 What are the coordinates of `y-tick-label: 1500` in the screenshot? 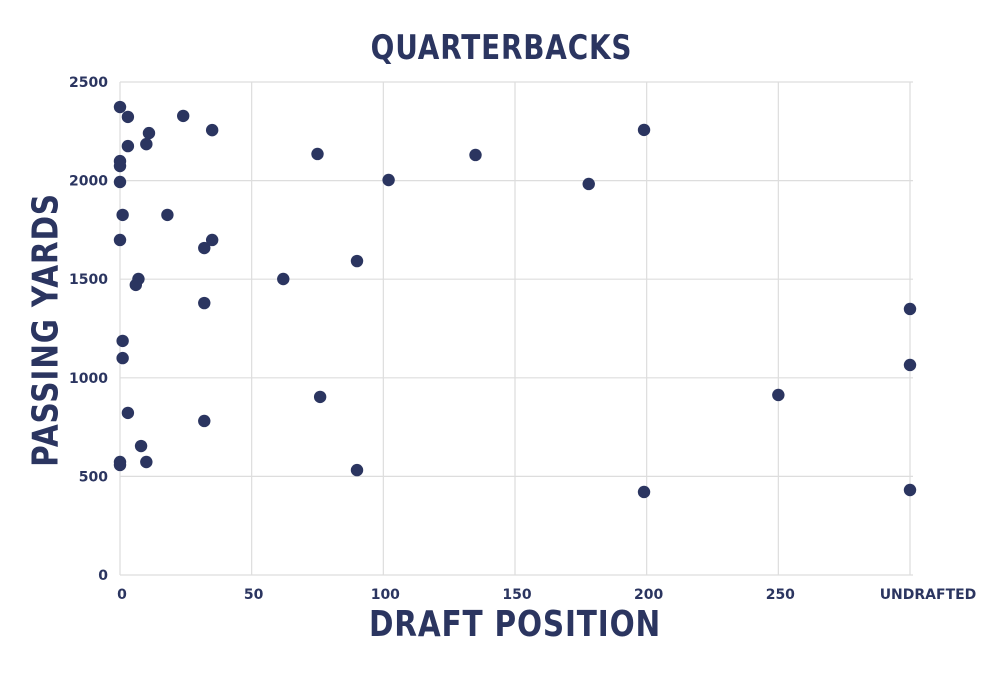 It's located at (88, 280).